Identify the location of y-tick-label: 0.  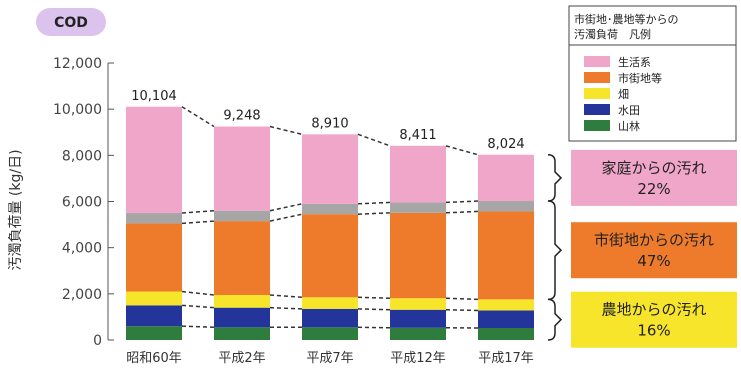
(97, 341).